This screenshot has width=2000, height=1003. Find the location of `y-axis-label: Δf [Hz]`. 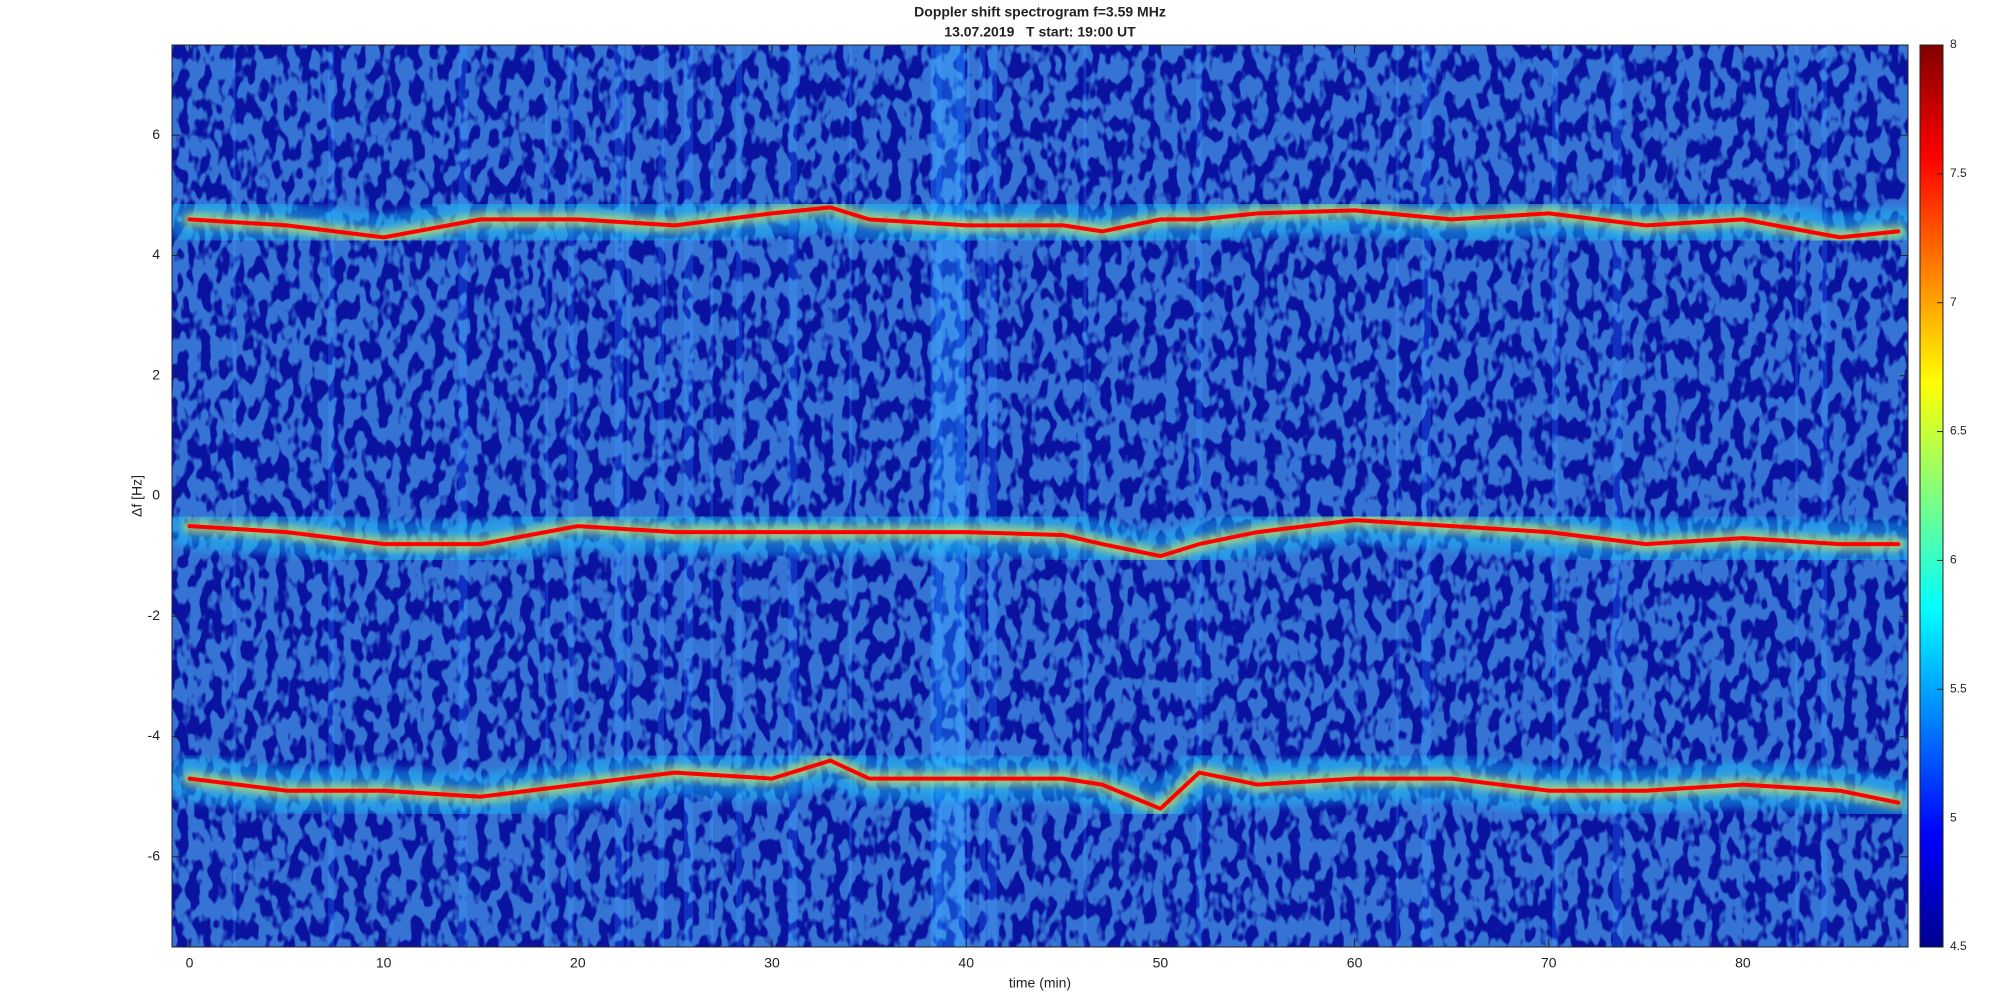

y-axis-label: Δf [Hz] is located at coordinates (137, 496).